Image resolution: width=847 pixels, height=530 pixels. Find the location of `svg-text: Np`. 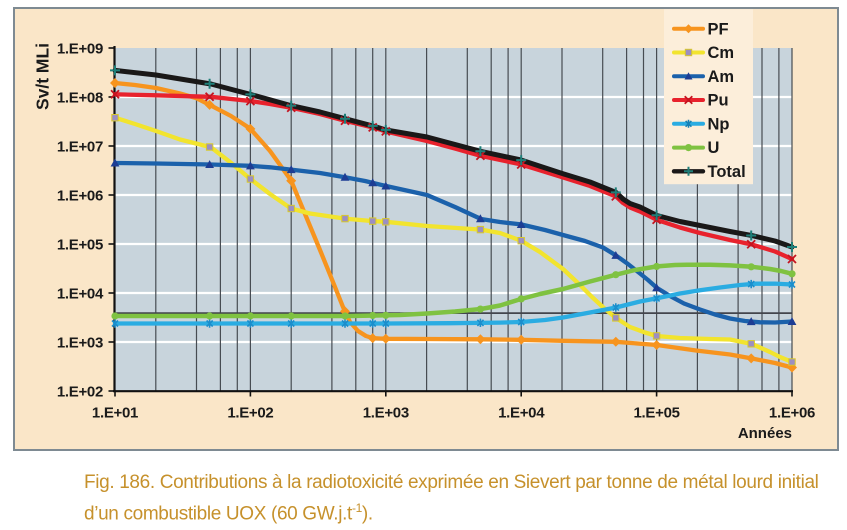

svg-text: Np is located at coordinates (719, 124).